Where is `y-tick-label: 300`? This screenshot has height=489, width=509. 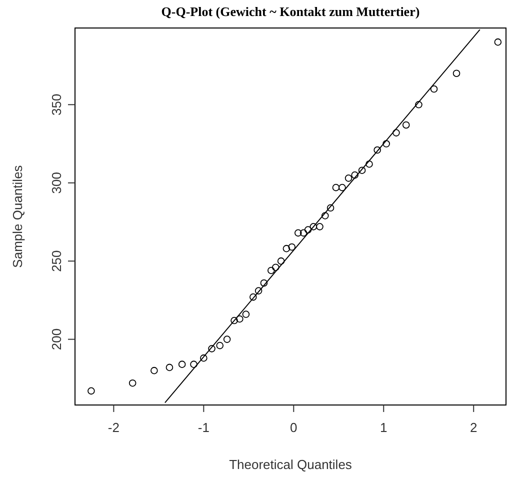
y-tick-label: 300 is located at coordinates (56, 183).